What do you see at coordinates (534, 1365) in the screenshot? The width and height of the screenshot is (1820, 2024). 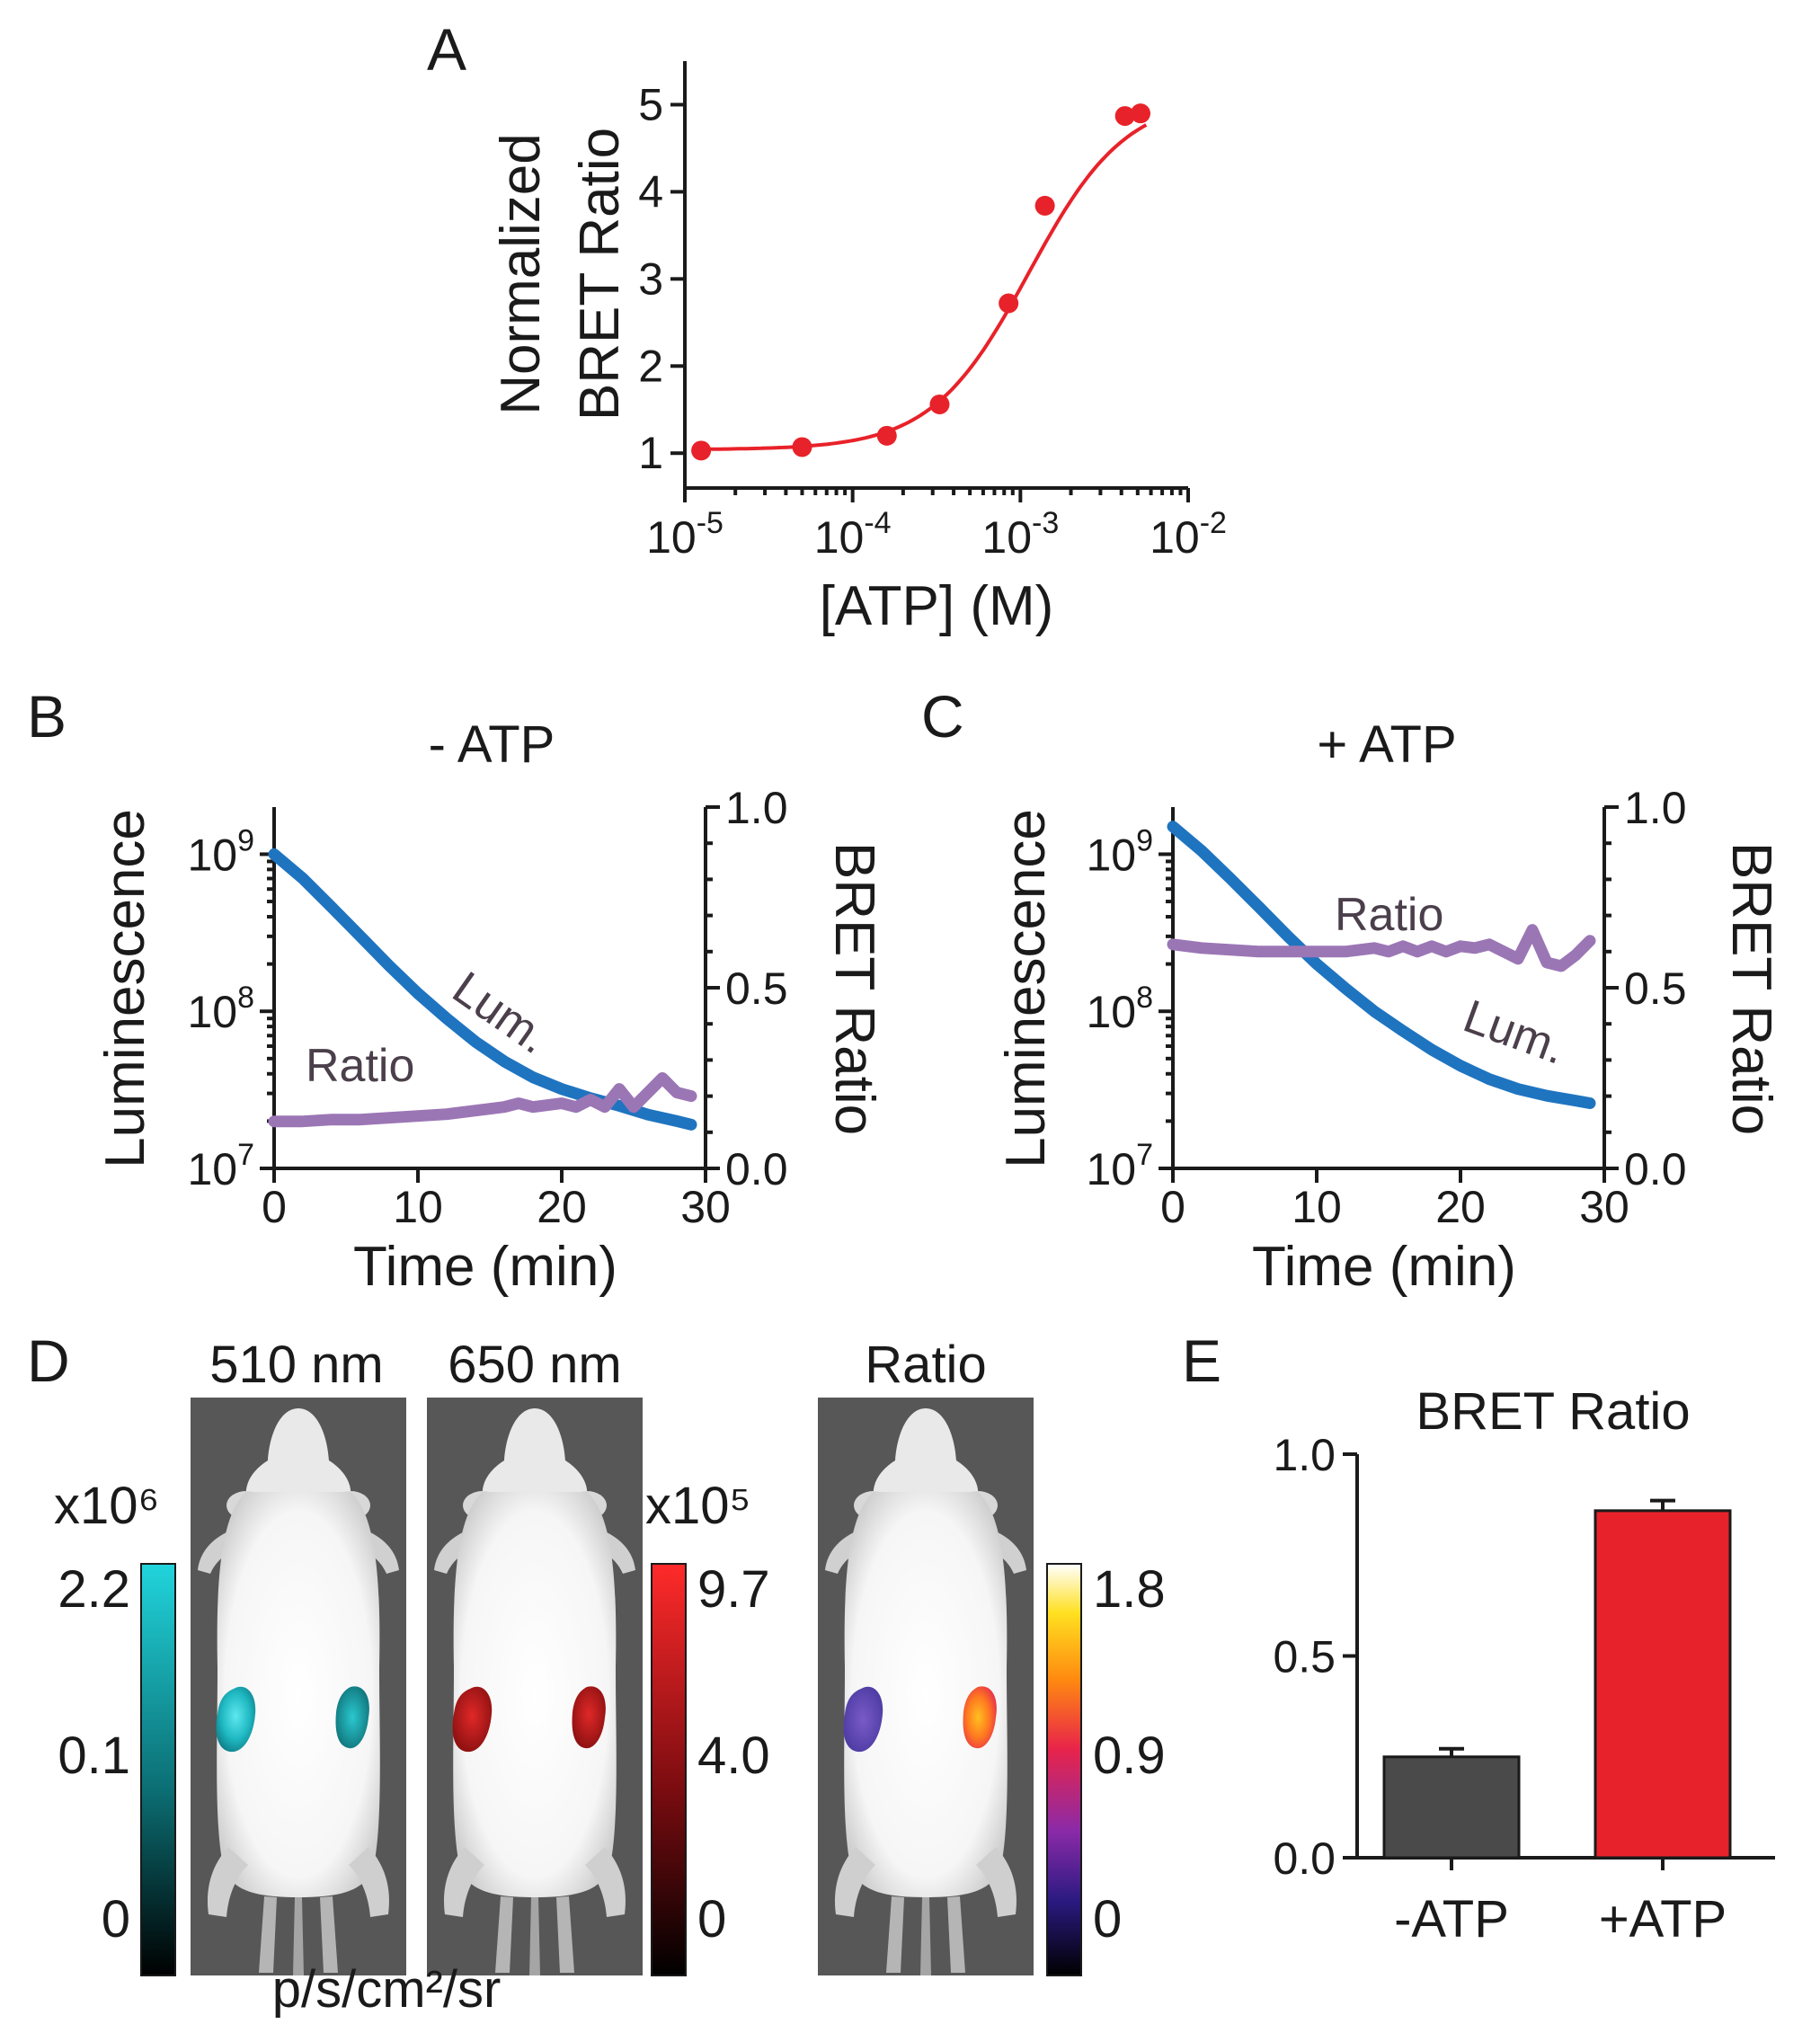 I see `panel-d-title-650: 650 nm` at bounding box center [534, 1365].